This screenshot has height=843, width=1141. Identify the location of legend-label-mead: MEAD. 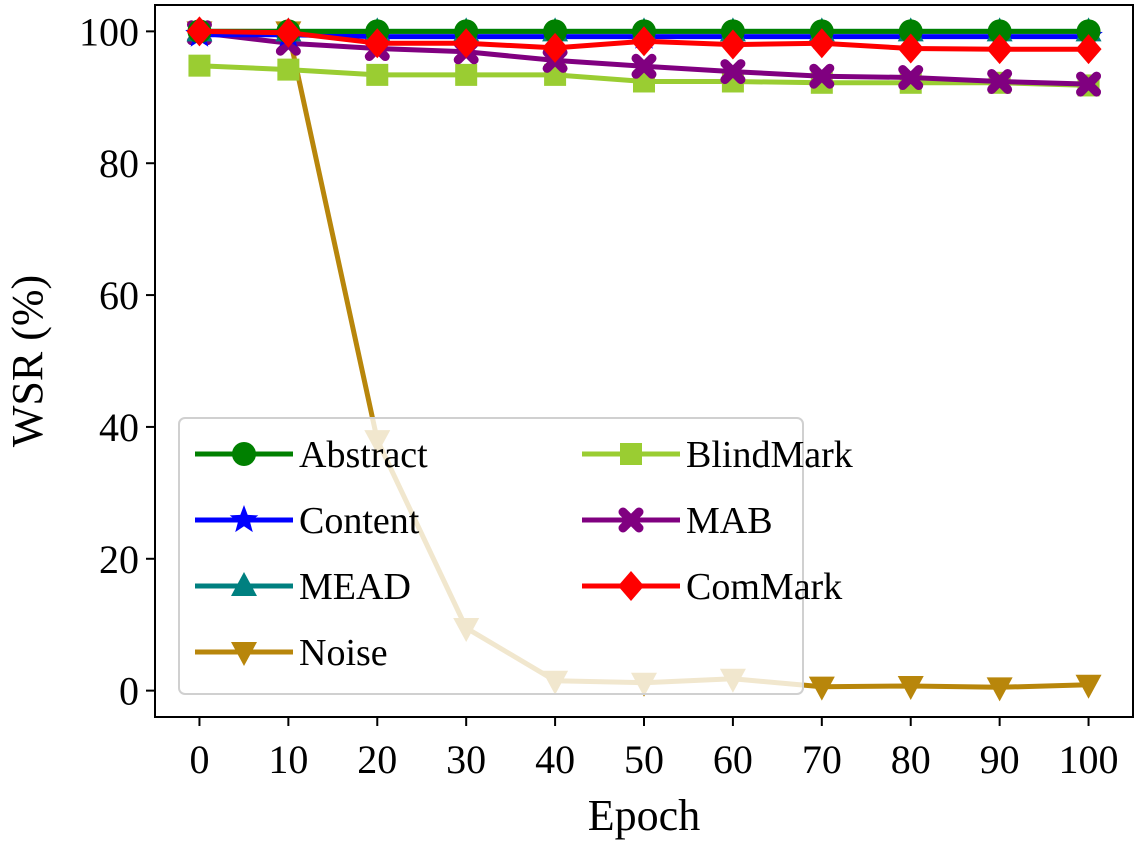
(355, 587).